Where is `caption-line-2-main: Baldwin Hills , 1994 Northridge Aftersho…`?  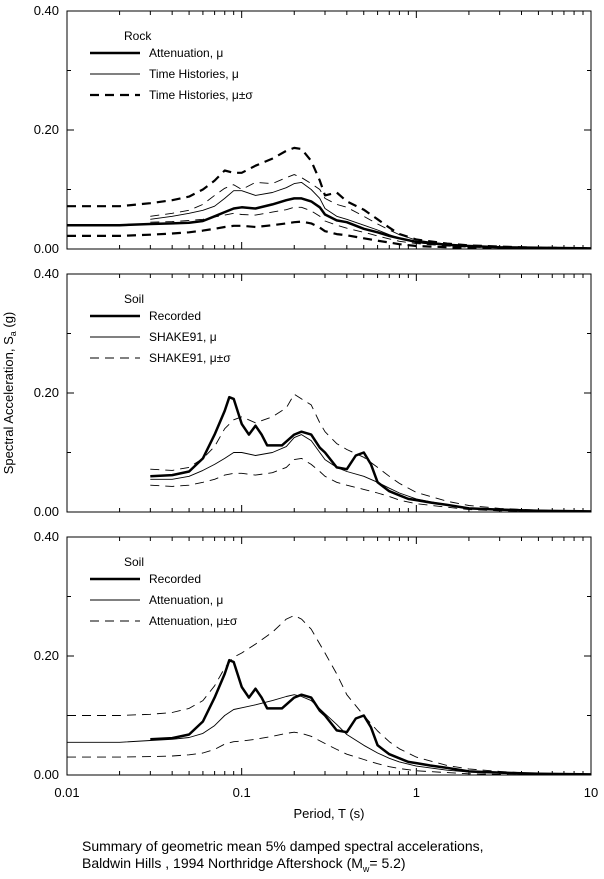
caption-line-2-main: Baldwin Hills , 1994 Northridge Aftersho… is located at coordinates (222, 863).